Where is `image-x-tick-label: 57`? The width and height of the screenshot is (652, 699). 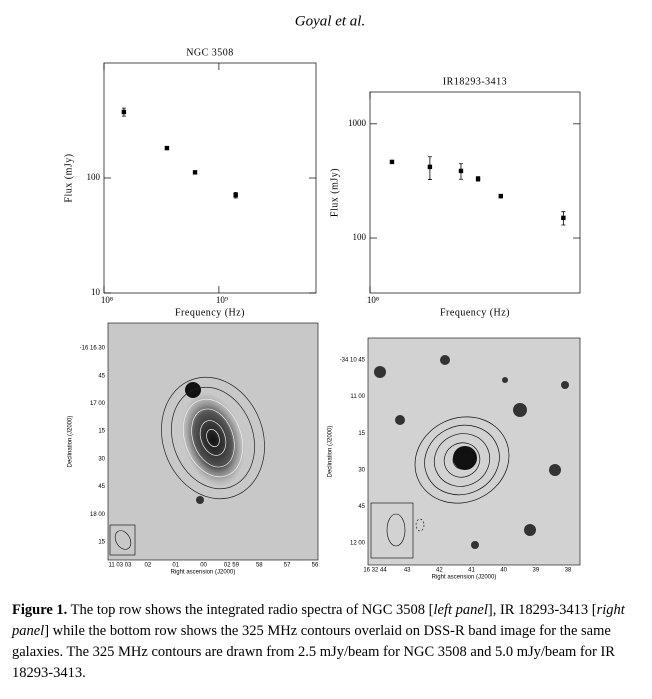 image-x-tick-label: 57 is located at coordinates (287, 566).